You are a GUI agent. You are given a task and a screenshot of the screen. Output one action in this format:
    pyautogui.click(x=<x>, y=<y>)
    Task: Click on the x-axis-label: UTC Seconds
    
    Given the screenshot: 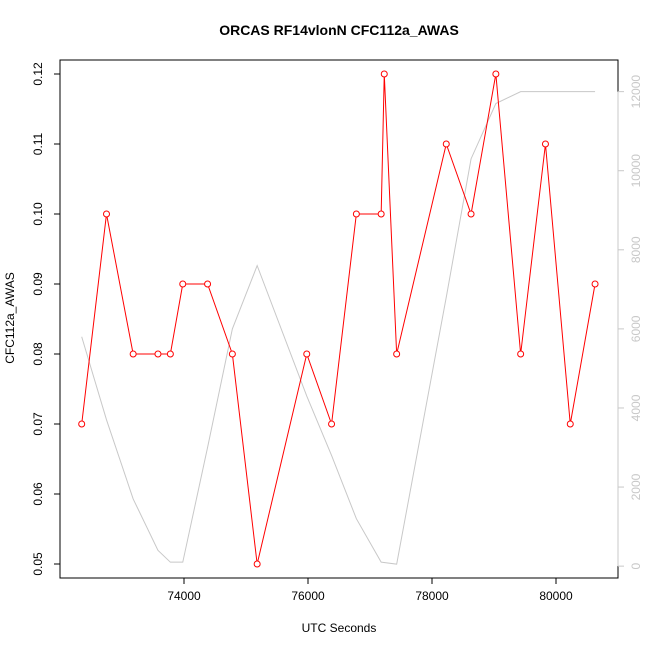 What is the action you would take?
    pyautogui.click(x=339, y=628)
    